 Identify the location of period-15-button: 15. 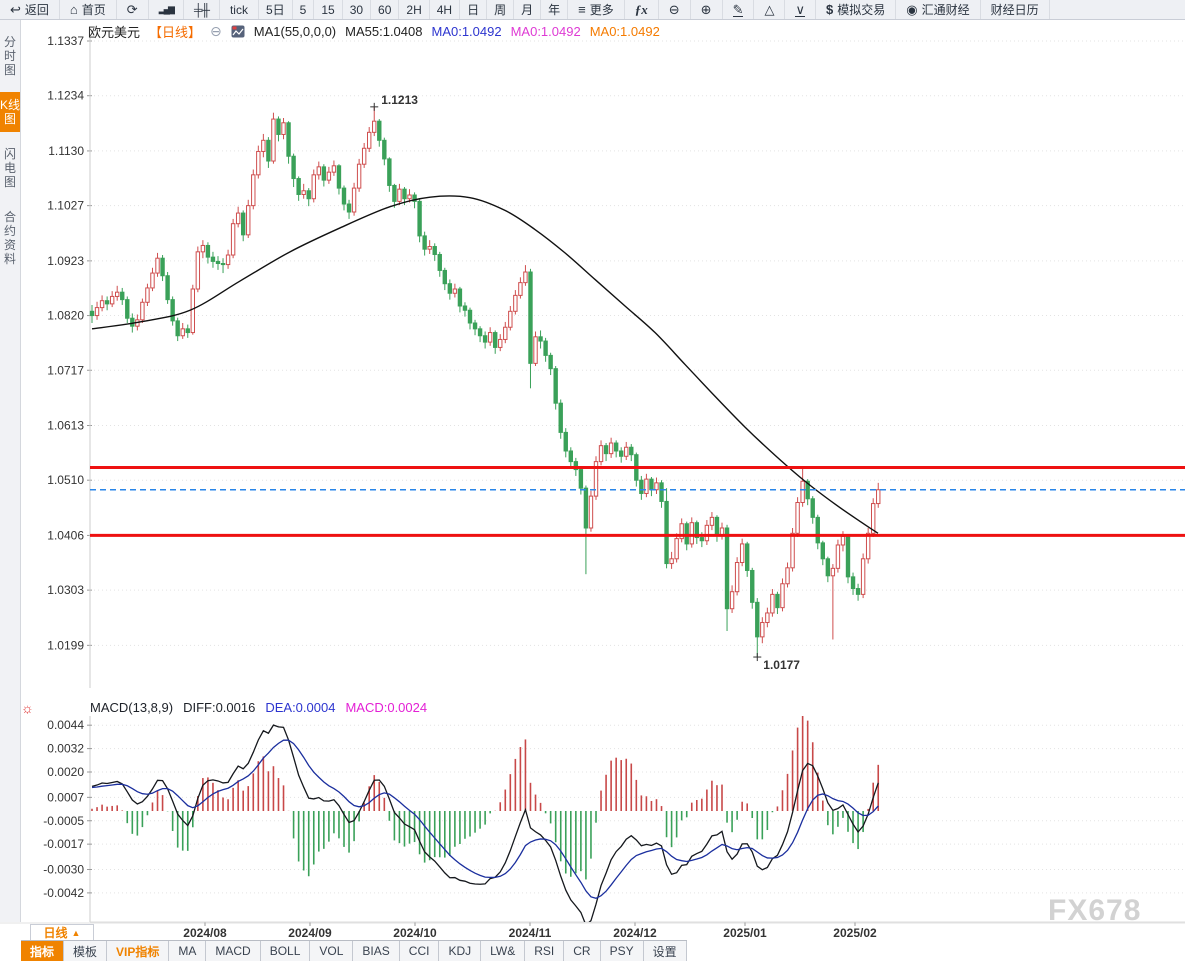
(328, 9).